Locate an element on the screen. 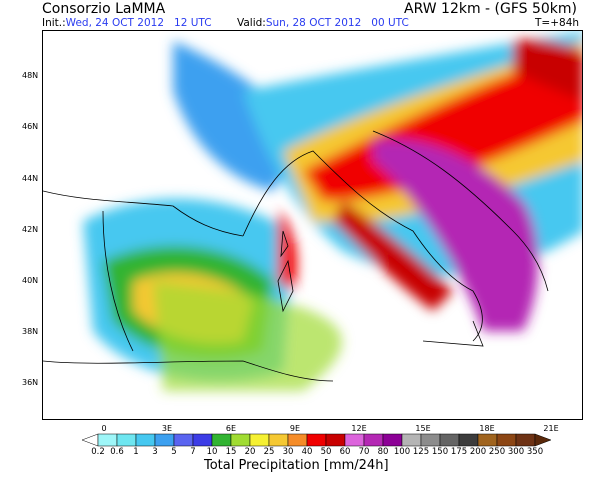  init-time: Init.:Wed, 24 OCT 2012 12 UTC is located at coordinates (127, 23).